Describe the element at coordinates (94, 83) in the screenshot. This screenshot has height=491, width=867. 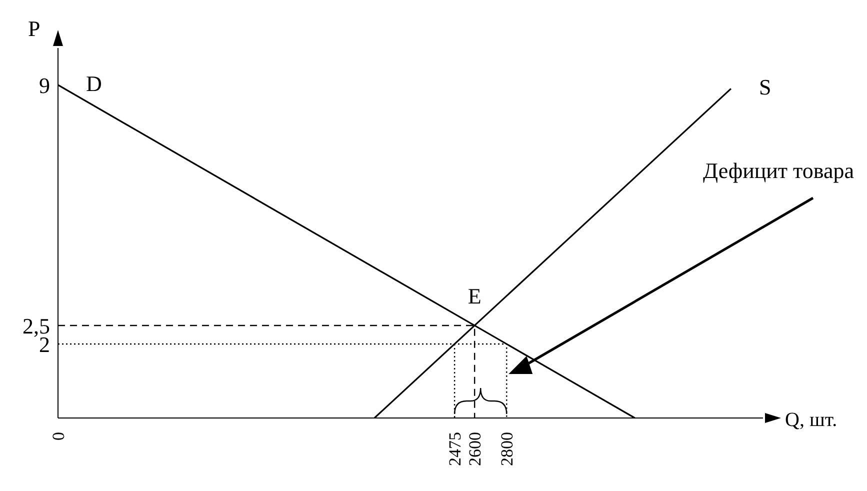
I see `series-label: D` at that location.